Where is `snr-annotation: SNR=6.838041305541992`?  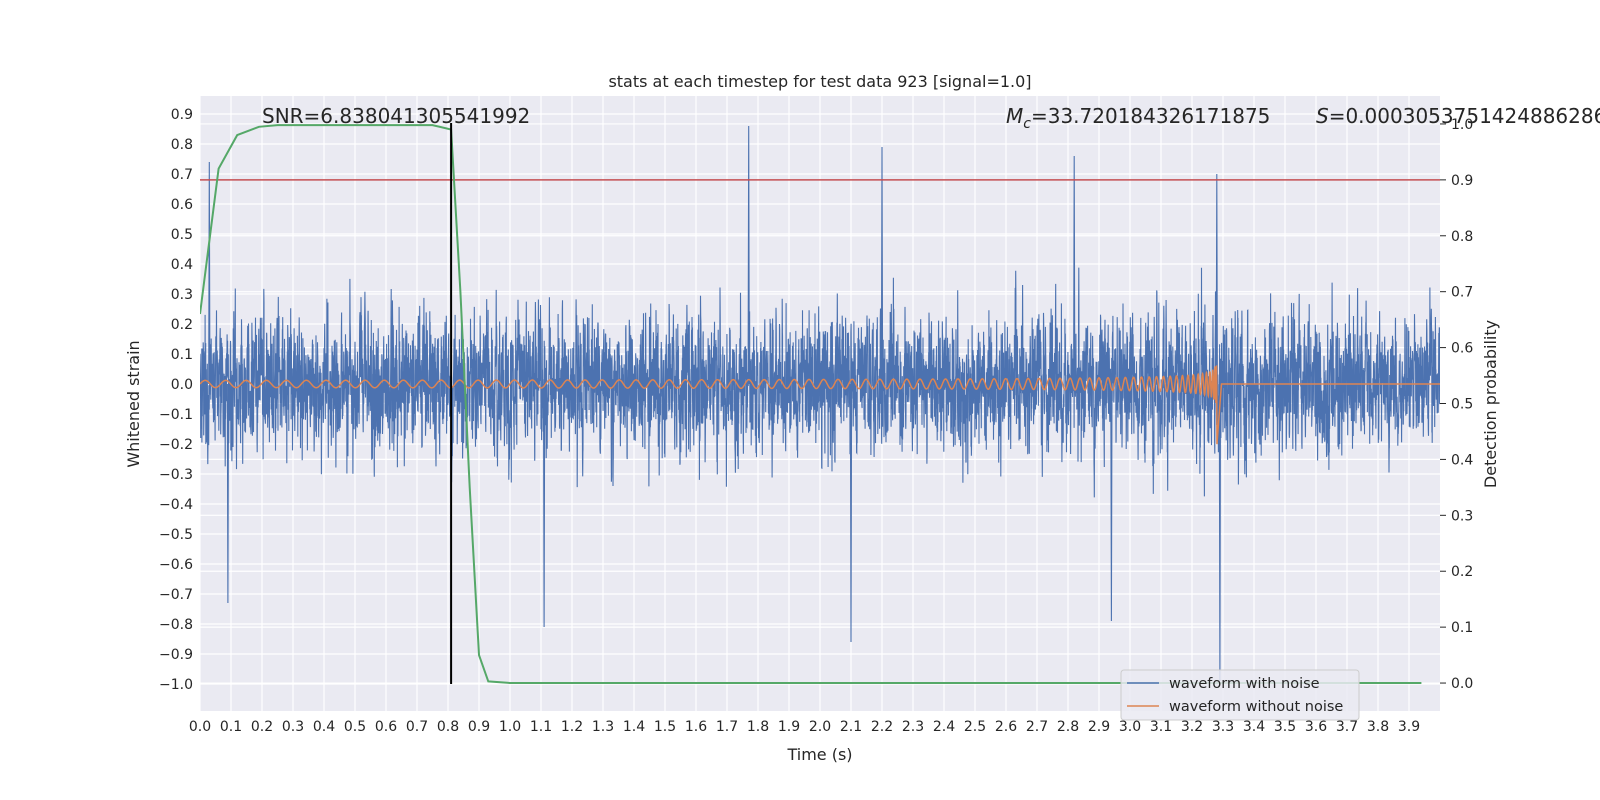
snr-annotation: SNR=6.838041305541992 is located at coordinates (396, 116).